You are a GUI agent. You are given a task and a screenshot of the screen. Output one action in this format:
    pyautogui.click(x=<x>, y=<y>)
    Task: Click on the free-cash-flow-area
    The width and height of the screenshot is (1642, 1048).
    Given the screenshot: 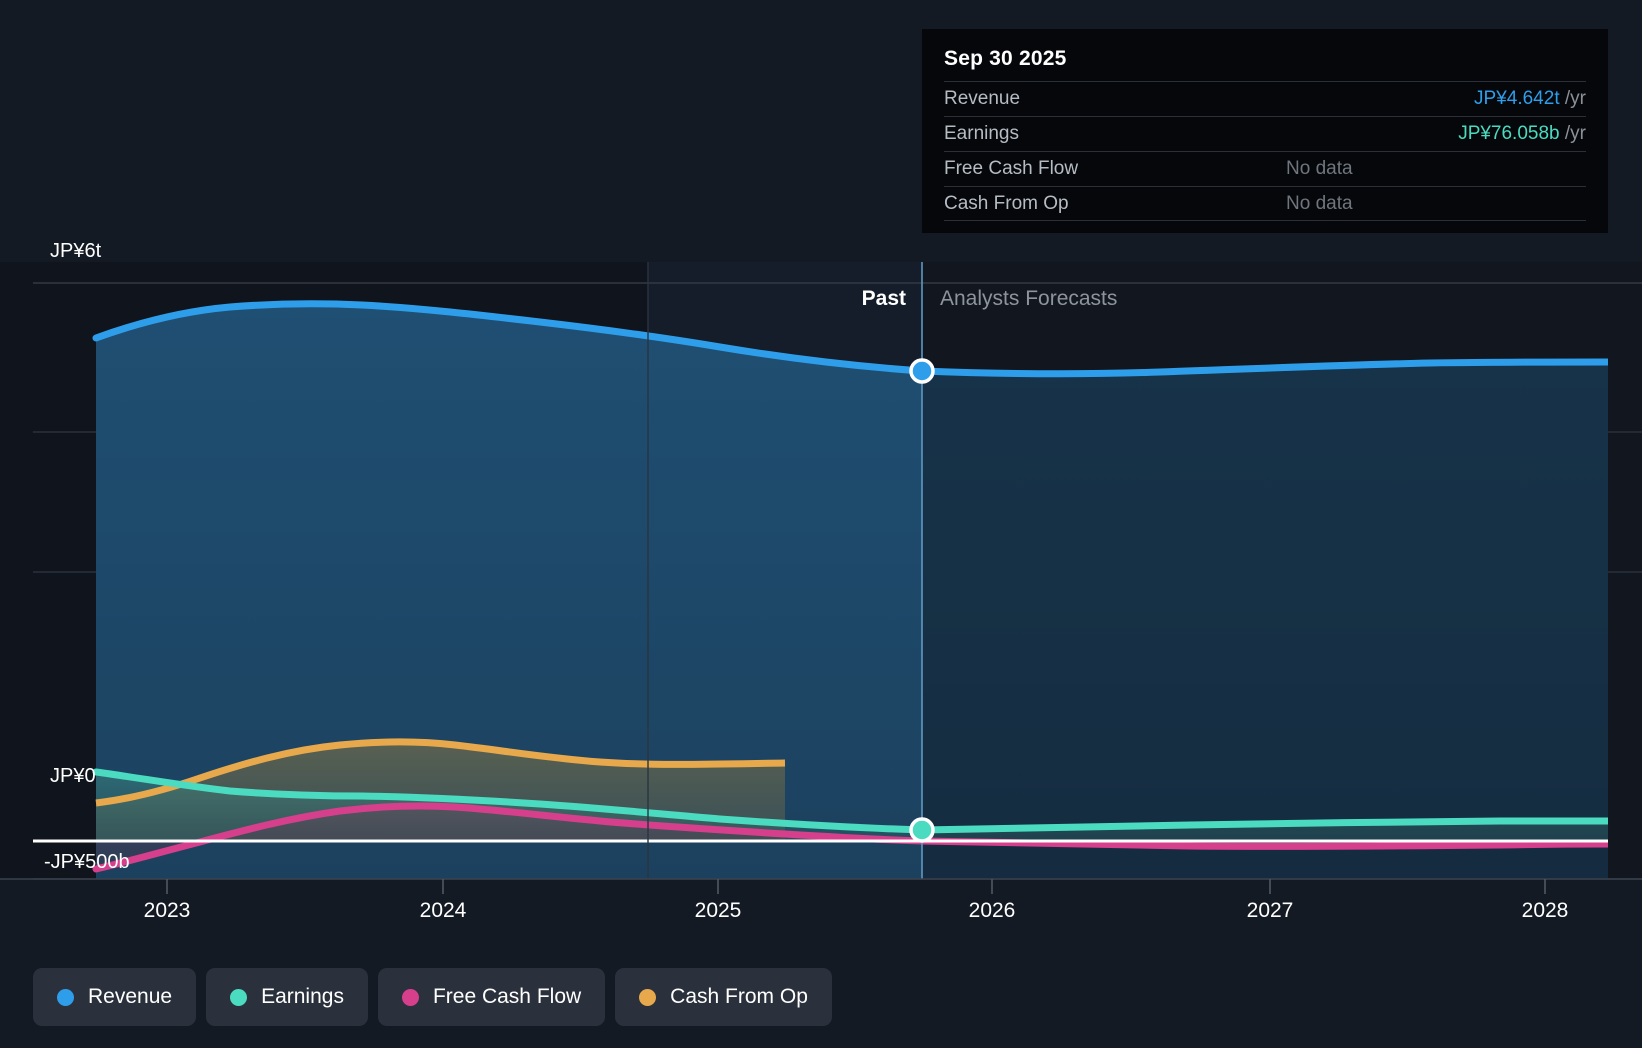 What is the action you would take?
    pyautogui.click(x=852, y=837)
    